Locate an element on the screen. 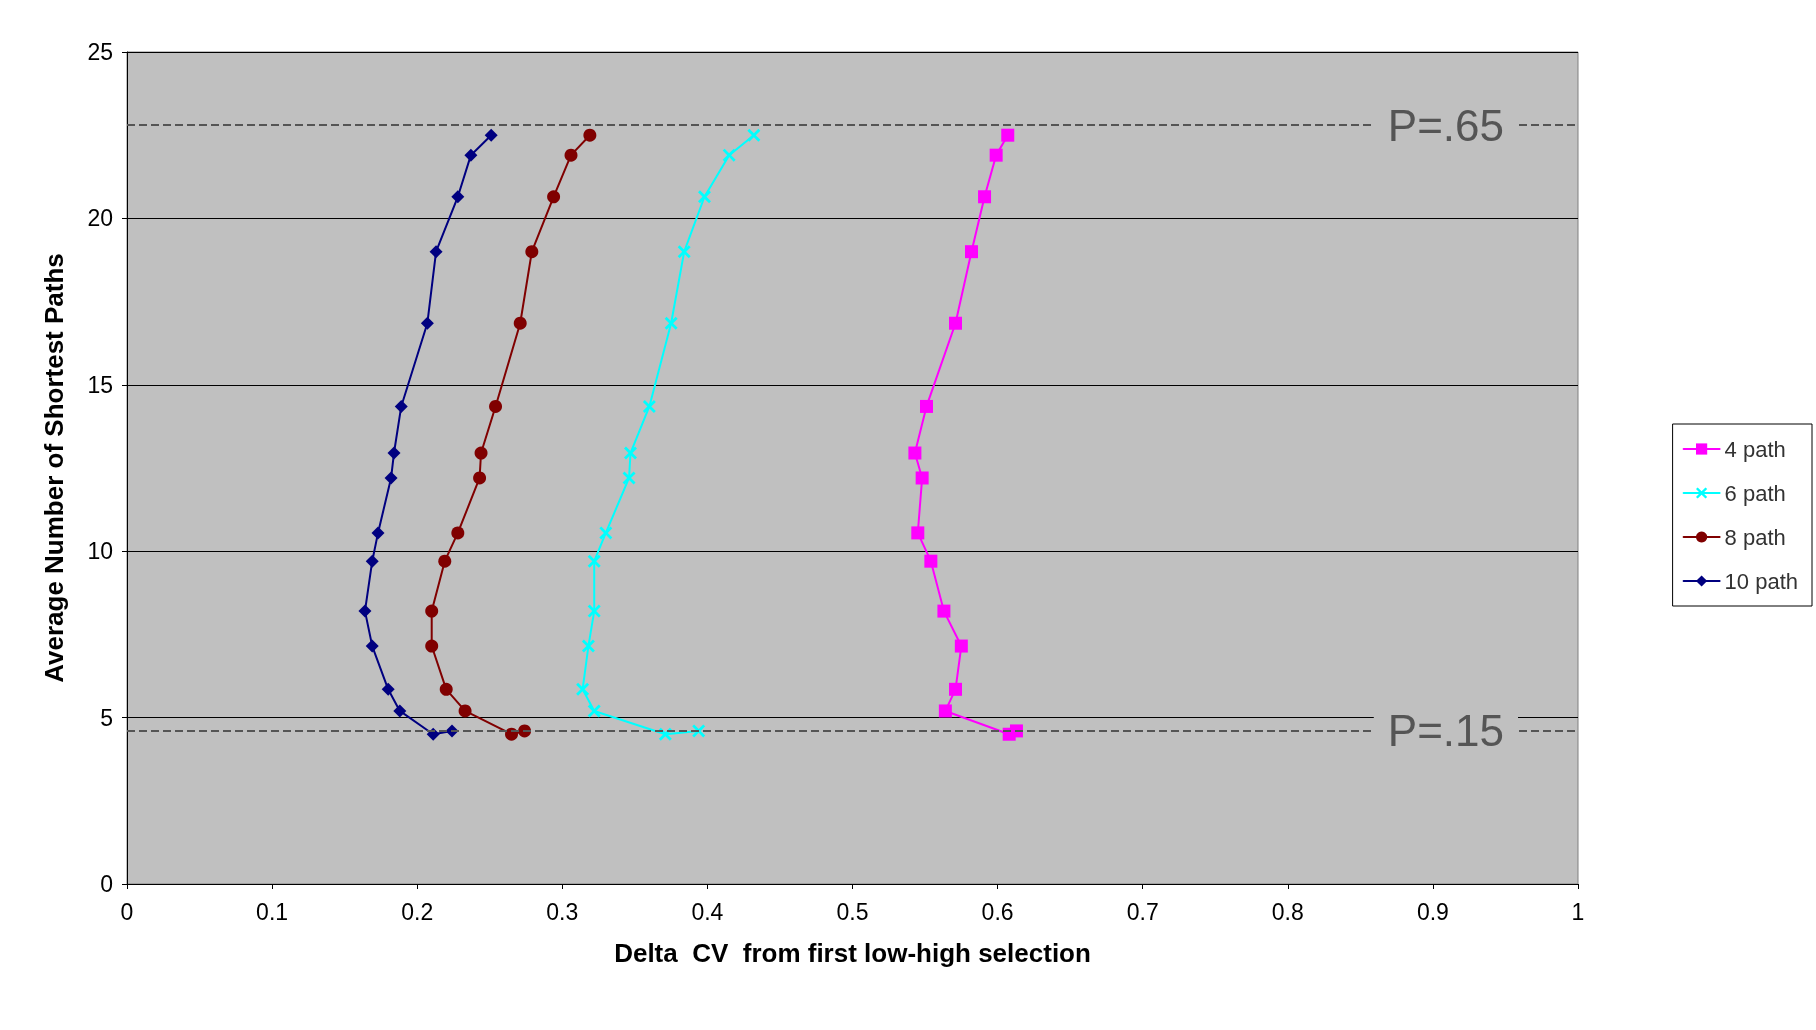 Image resolution: width=1816 pixels, height=1030 pixels. y-tick-label: 15 is located at coordinates (100, 384).